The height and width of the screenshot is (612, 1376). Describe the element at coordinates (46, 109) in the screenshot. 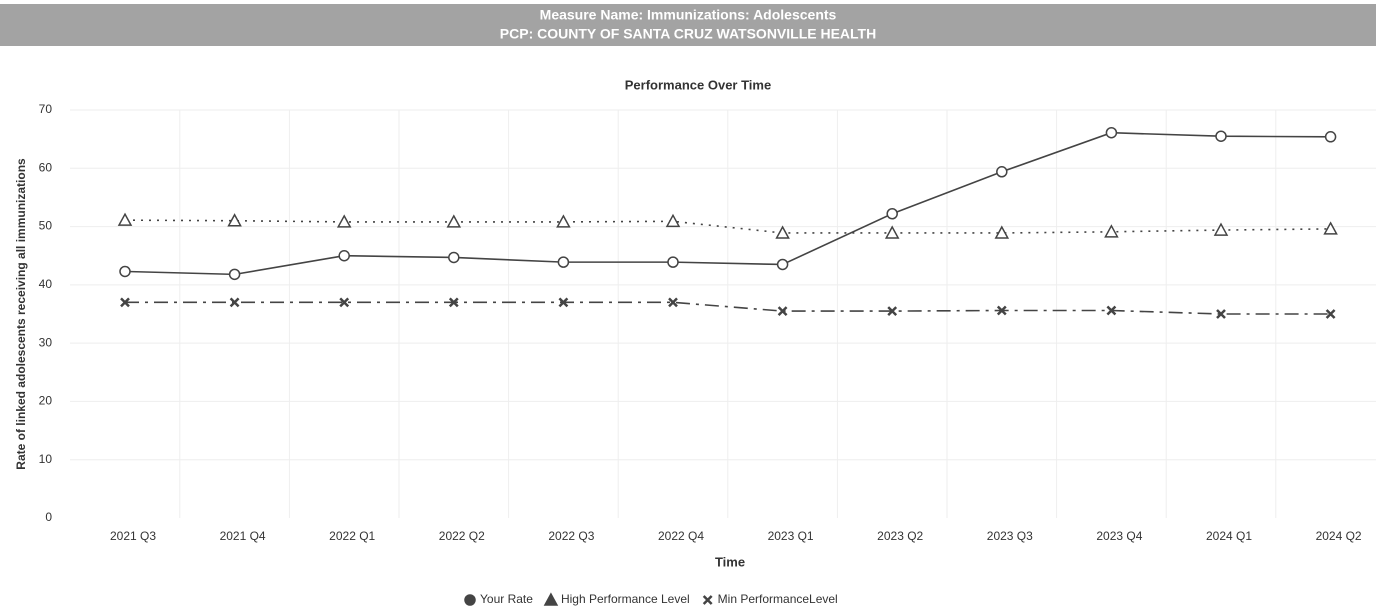

I see `y-tick-label: 70` at that location.